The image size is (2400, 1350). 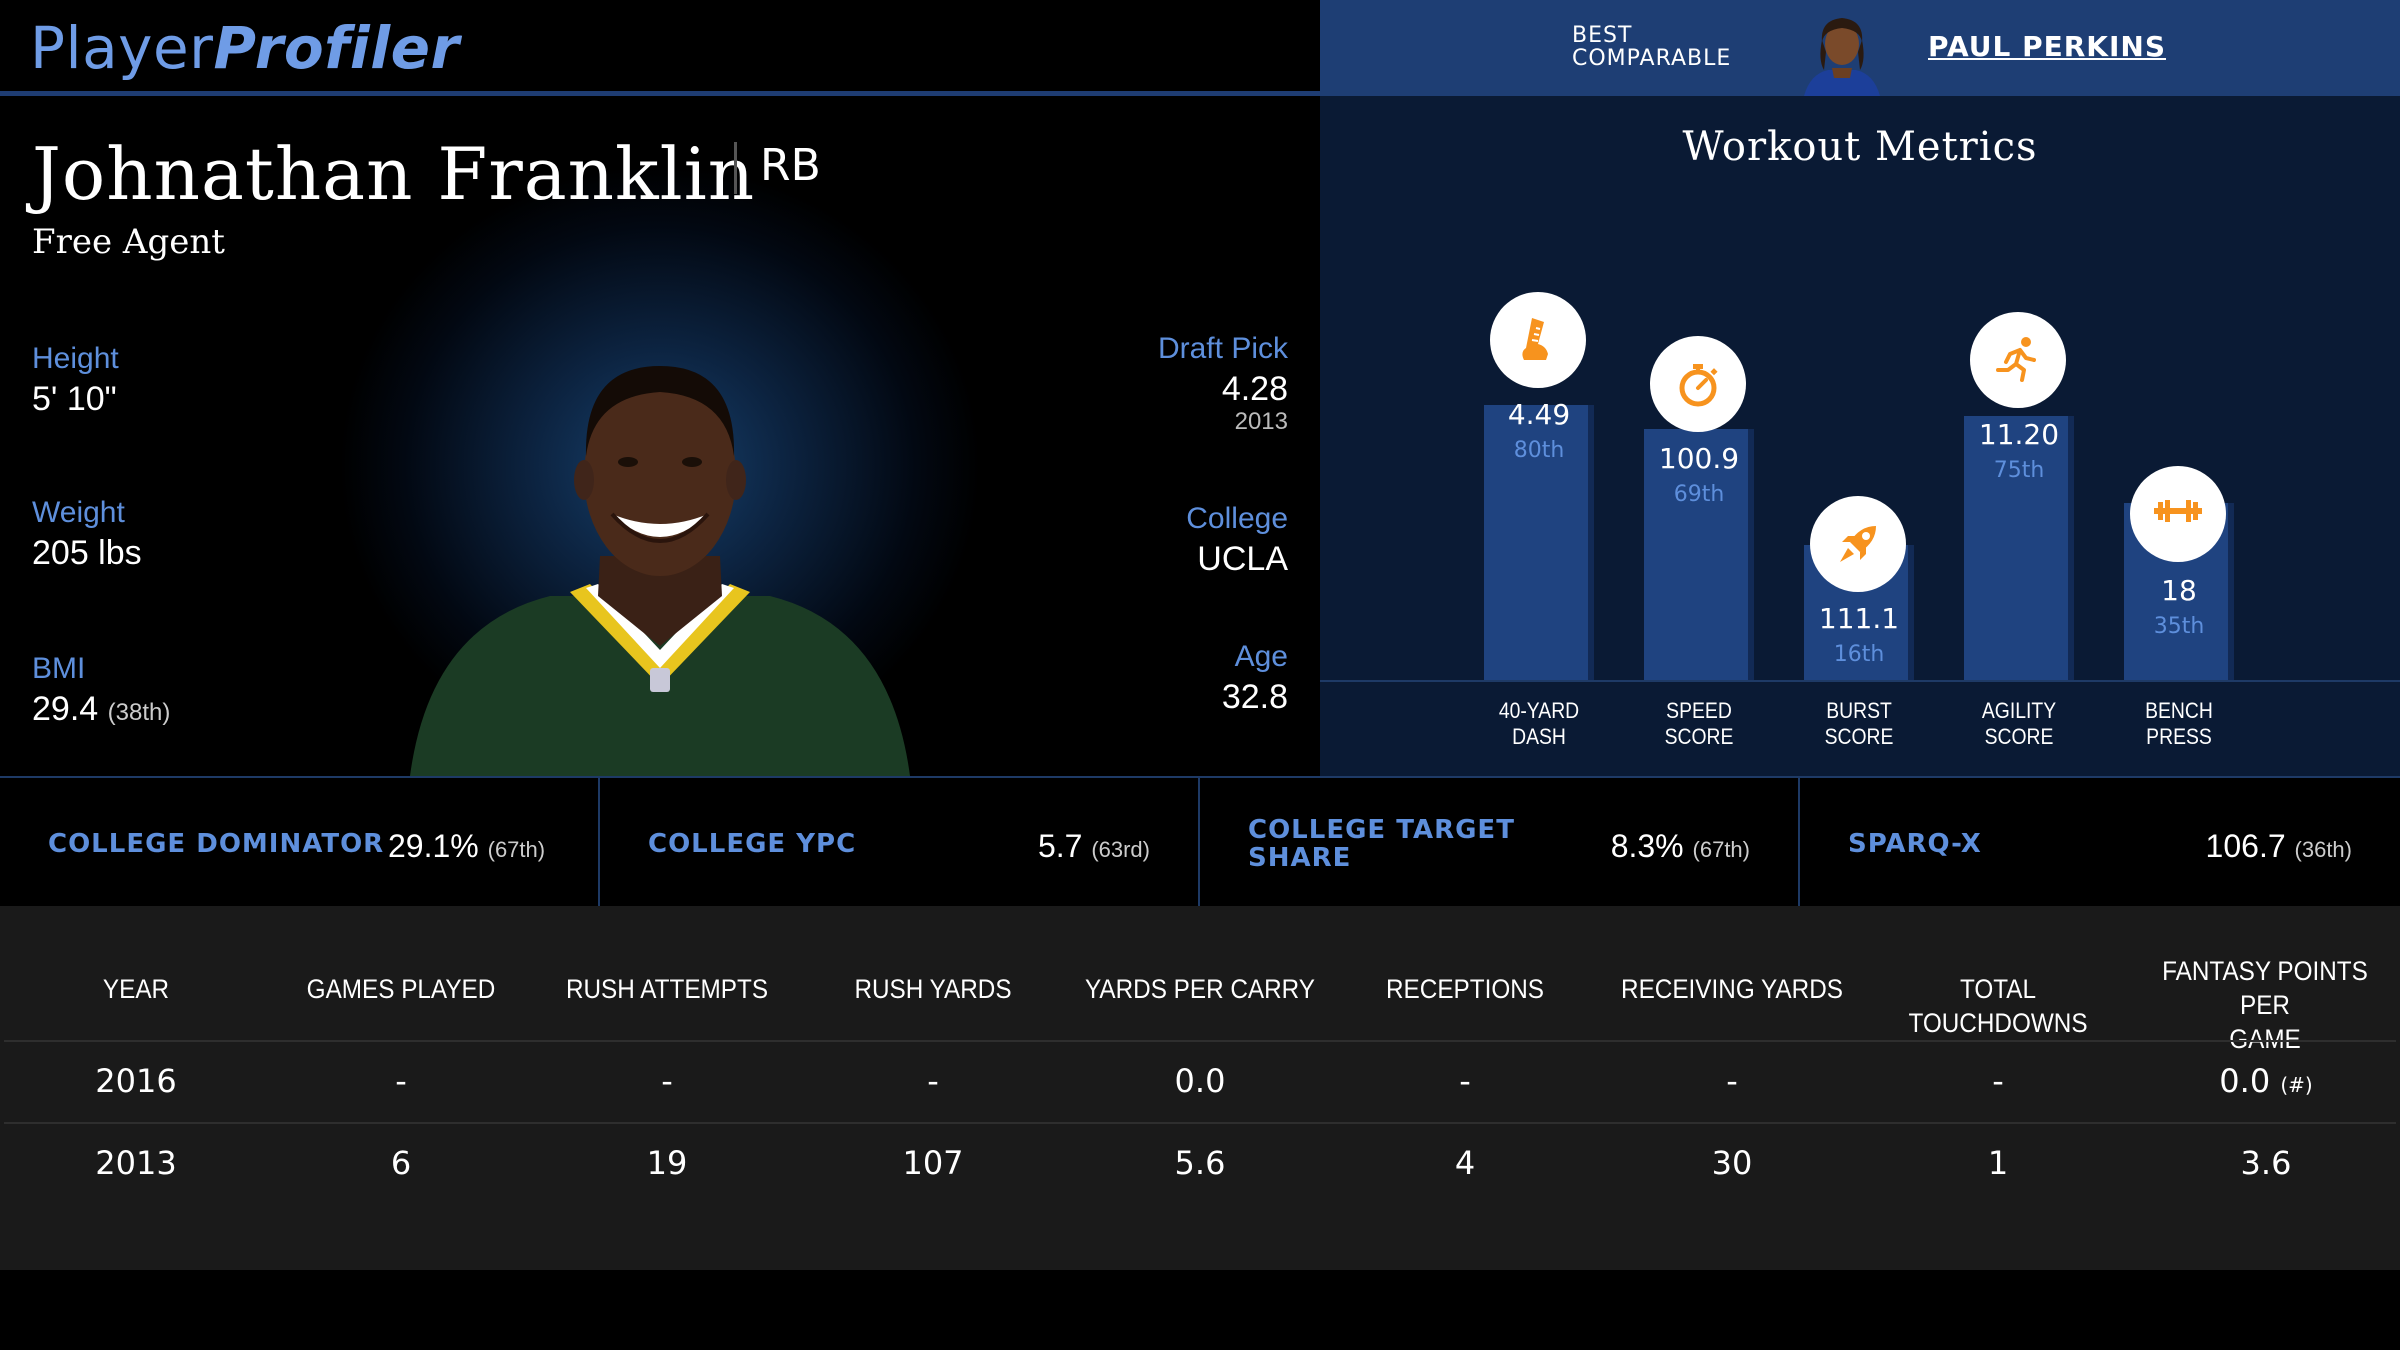 I want to click on cell-rush-yards: 107, so click(x=933, y=1163).